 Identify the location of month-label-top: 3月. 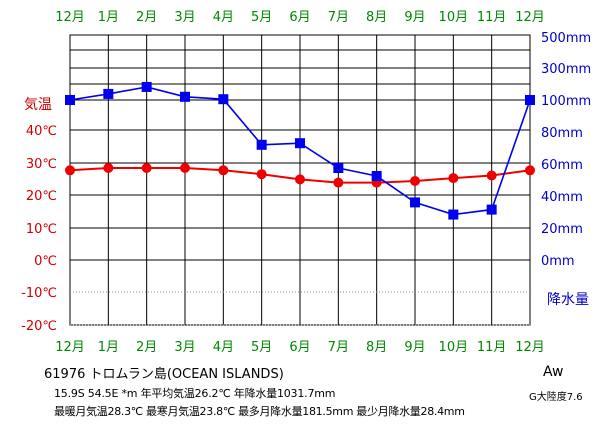
(184, 17).